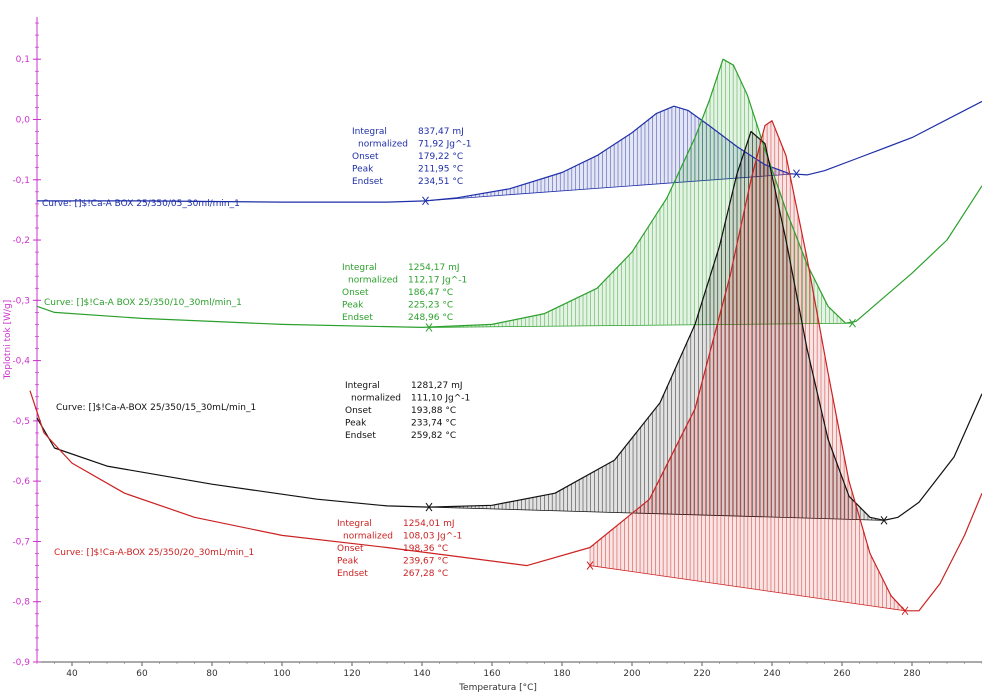  Describe the element at coordinates (21, 603) in the screenshot. I see `y-tick-label: -0,8` at that location.